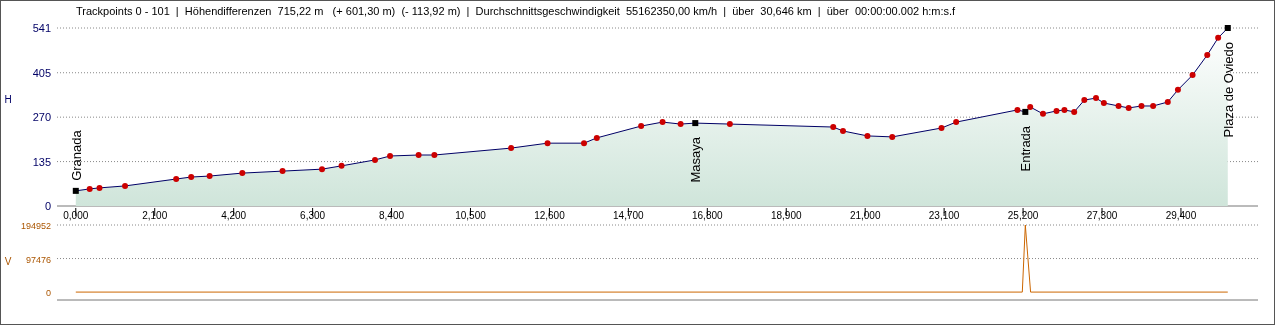  Describe the element at coordinates (629, 215) in the screenshot. I see `x-tick-label: 14,700` at that location.